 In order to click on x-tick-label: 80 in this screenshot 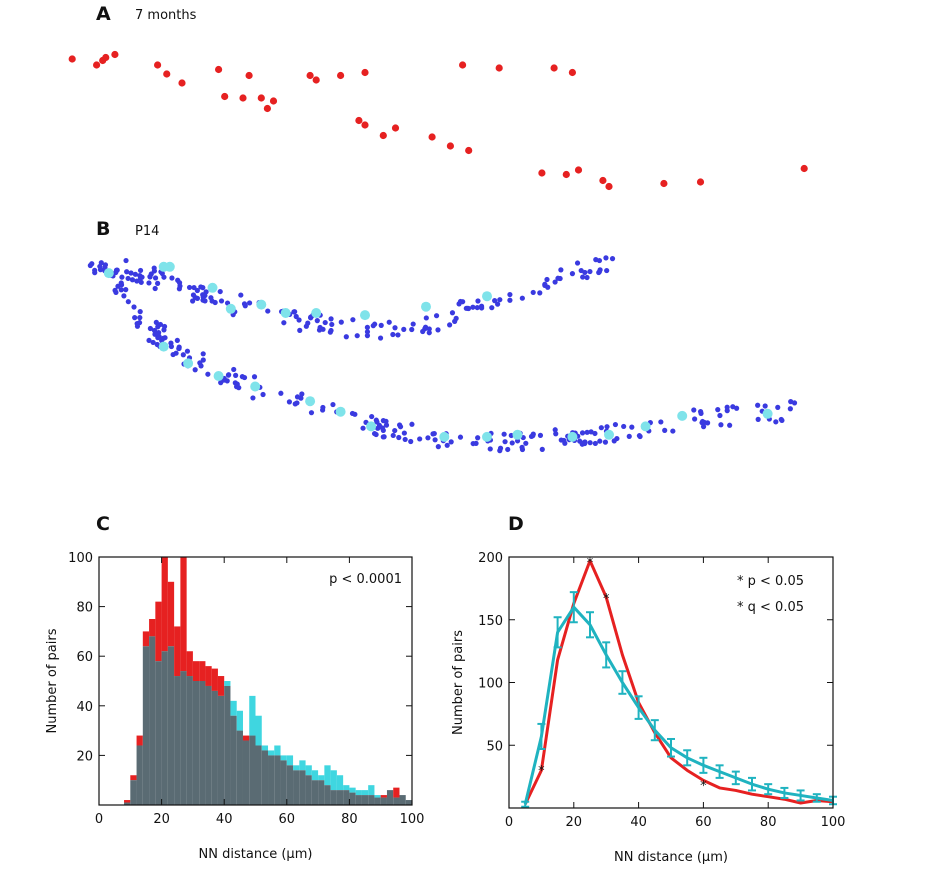, I will do `click(768, 822)`.